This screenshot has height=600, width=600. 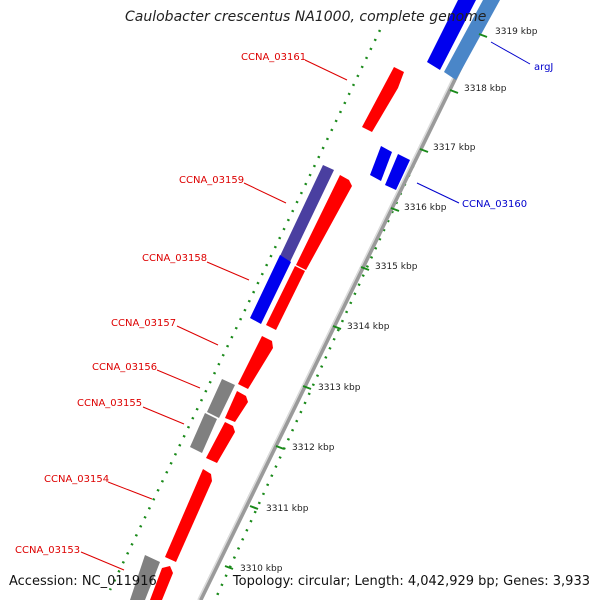 What do you see at coordinates (397, 172) in the screenshot?
I see `feature-ccna-03160-b` at bounding box center [397, 172].